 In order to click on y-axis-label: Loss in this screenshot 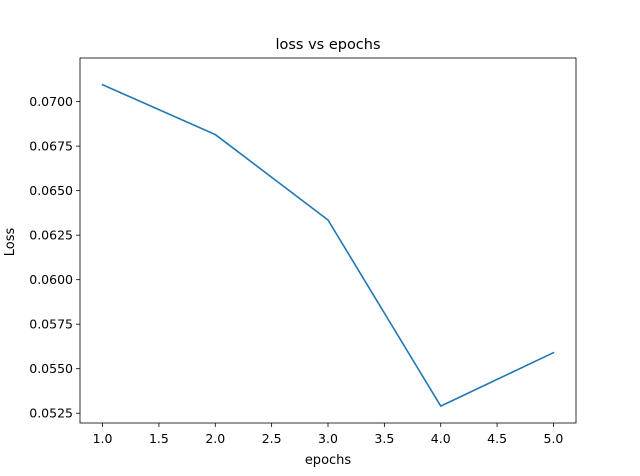, I will do `click(10, 242)`.